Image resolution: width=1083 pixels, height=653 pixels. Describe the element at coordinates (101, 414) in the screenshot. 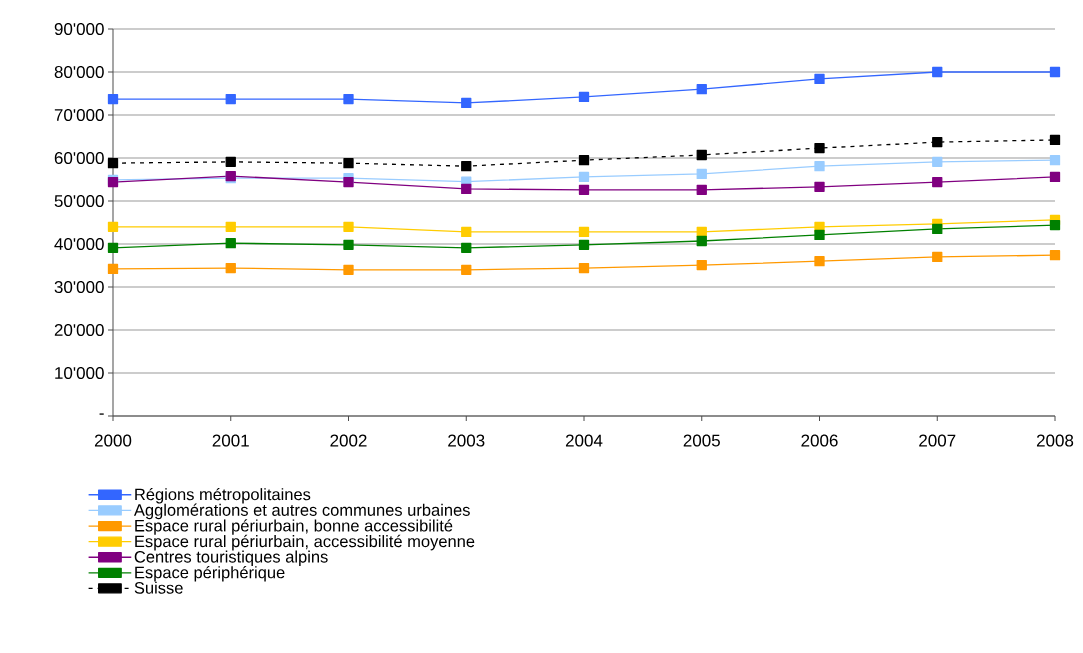

I see `y-tick-label: -` at that location.